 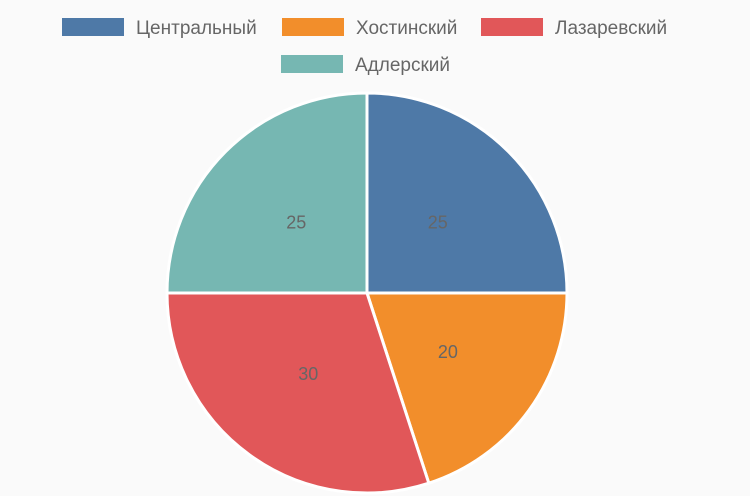 What do you see at coordinates (308, 374) in the screenshot?
I see `slice-value-label-2: 30` at bounding box center [308, 374].